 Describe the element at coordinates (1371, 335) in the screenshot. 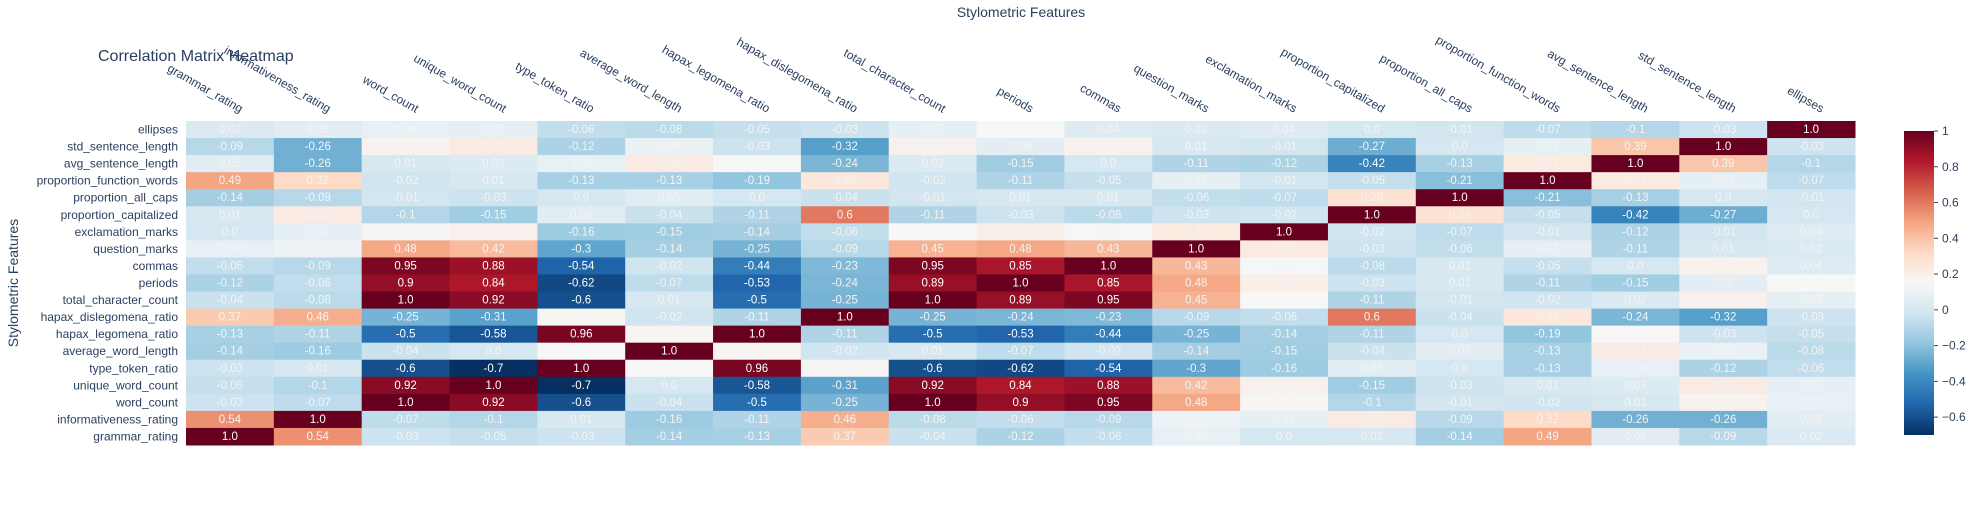

I see `cell-value-label: -0.11` at that location.